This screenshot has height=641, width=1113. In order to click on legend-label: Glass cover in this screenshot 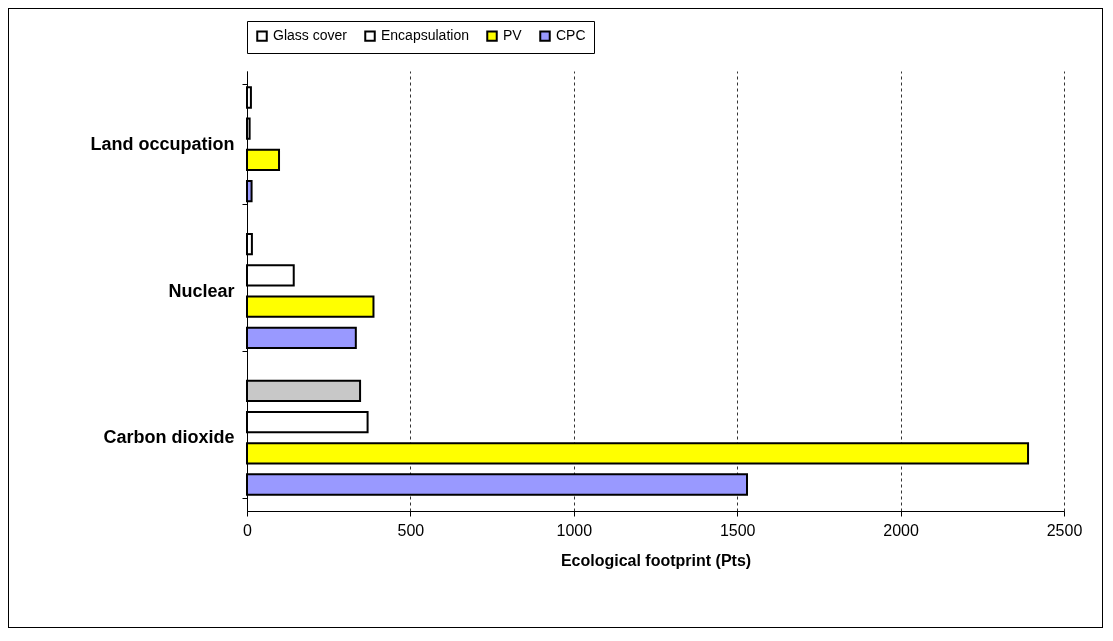, I will do `click(310, 35)`.